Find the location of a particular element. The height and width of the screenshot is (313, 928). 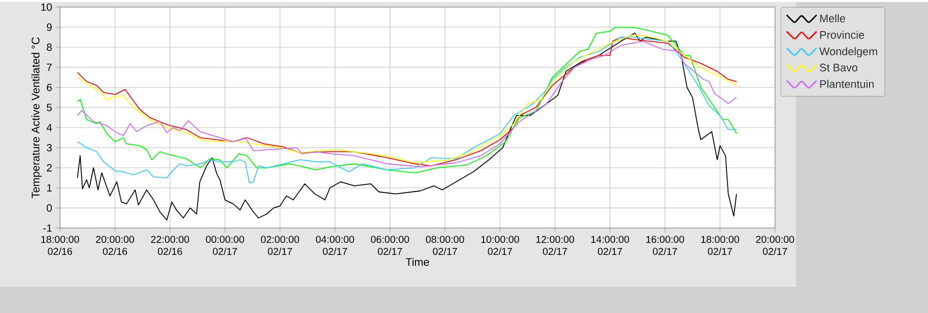

y-tick-label: 1 is located at coordinates (49, 188).